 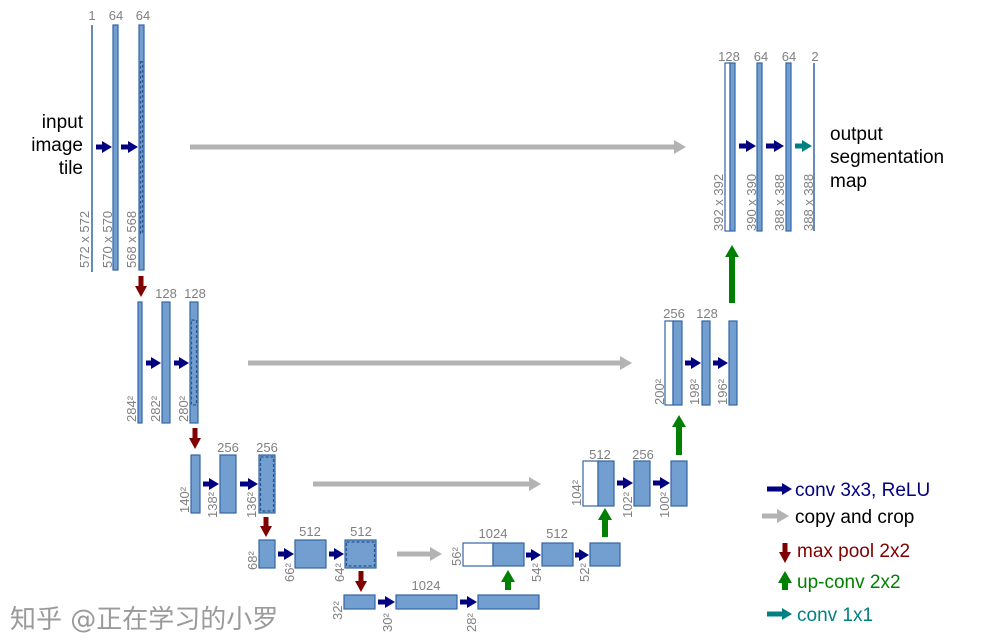 What do you see at coordinates (664, 504) in the screenshot?
I see `spatial-size-label: 100²` at bounding box center [664, 504].